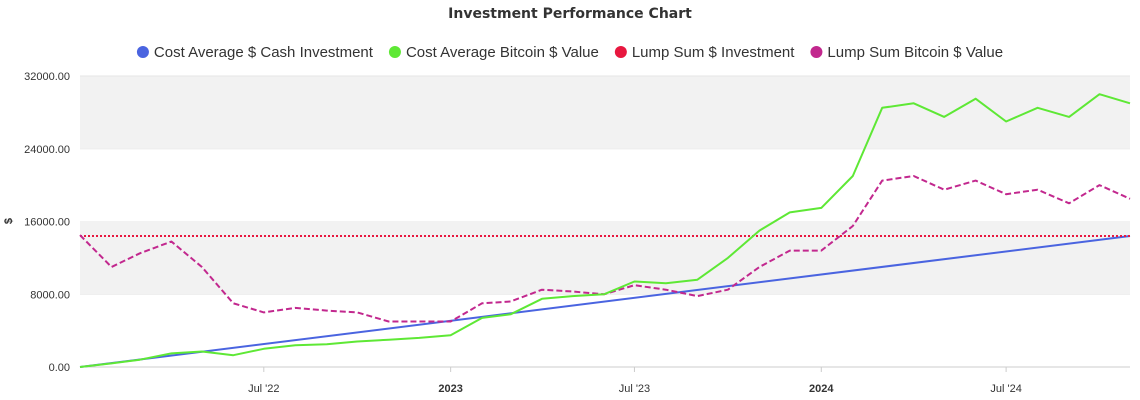  Describe the element at coordinates (50, 295) in the screenshot. I see `y-tick-label: 8000.00` at that location.